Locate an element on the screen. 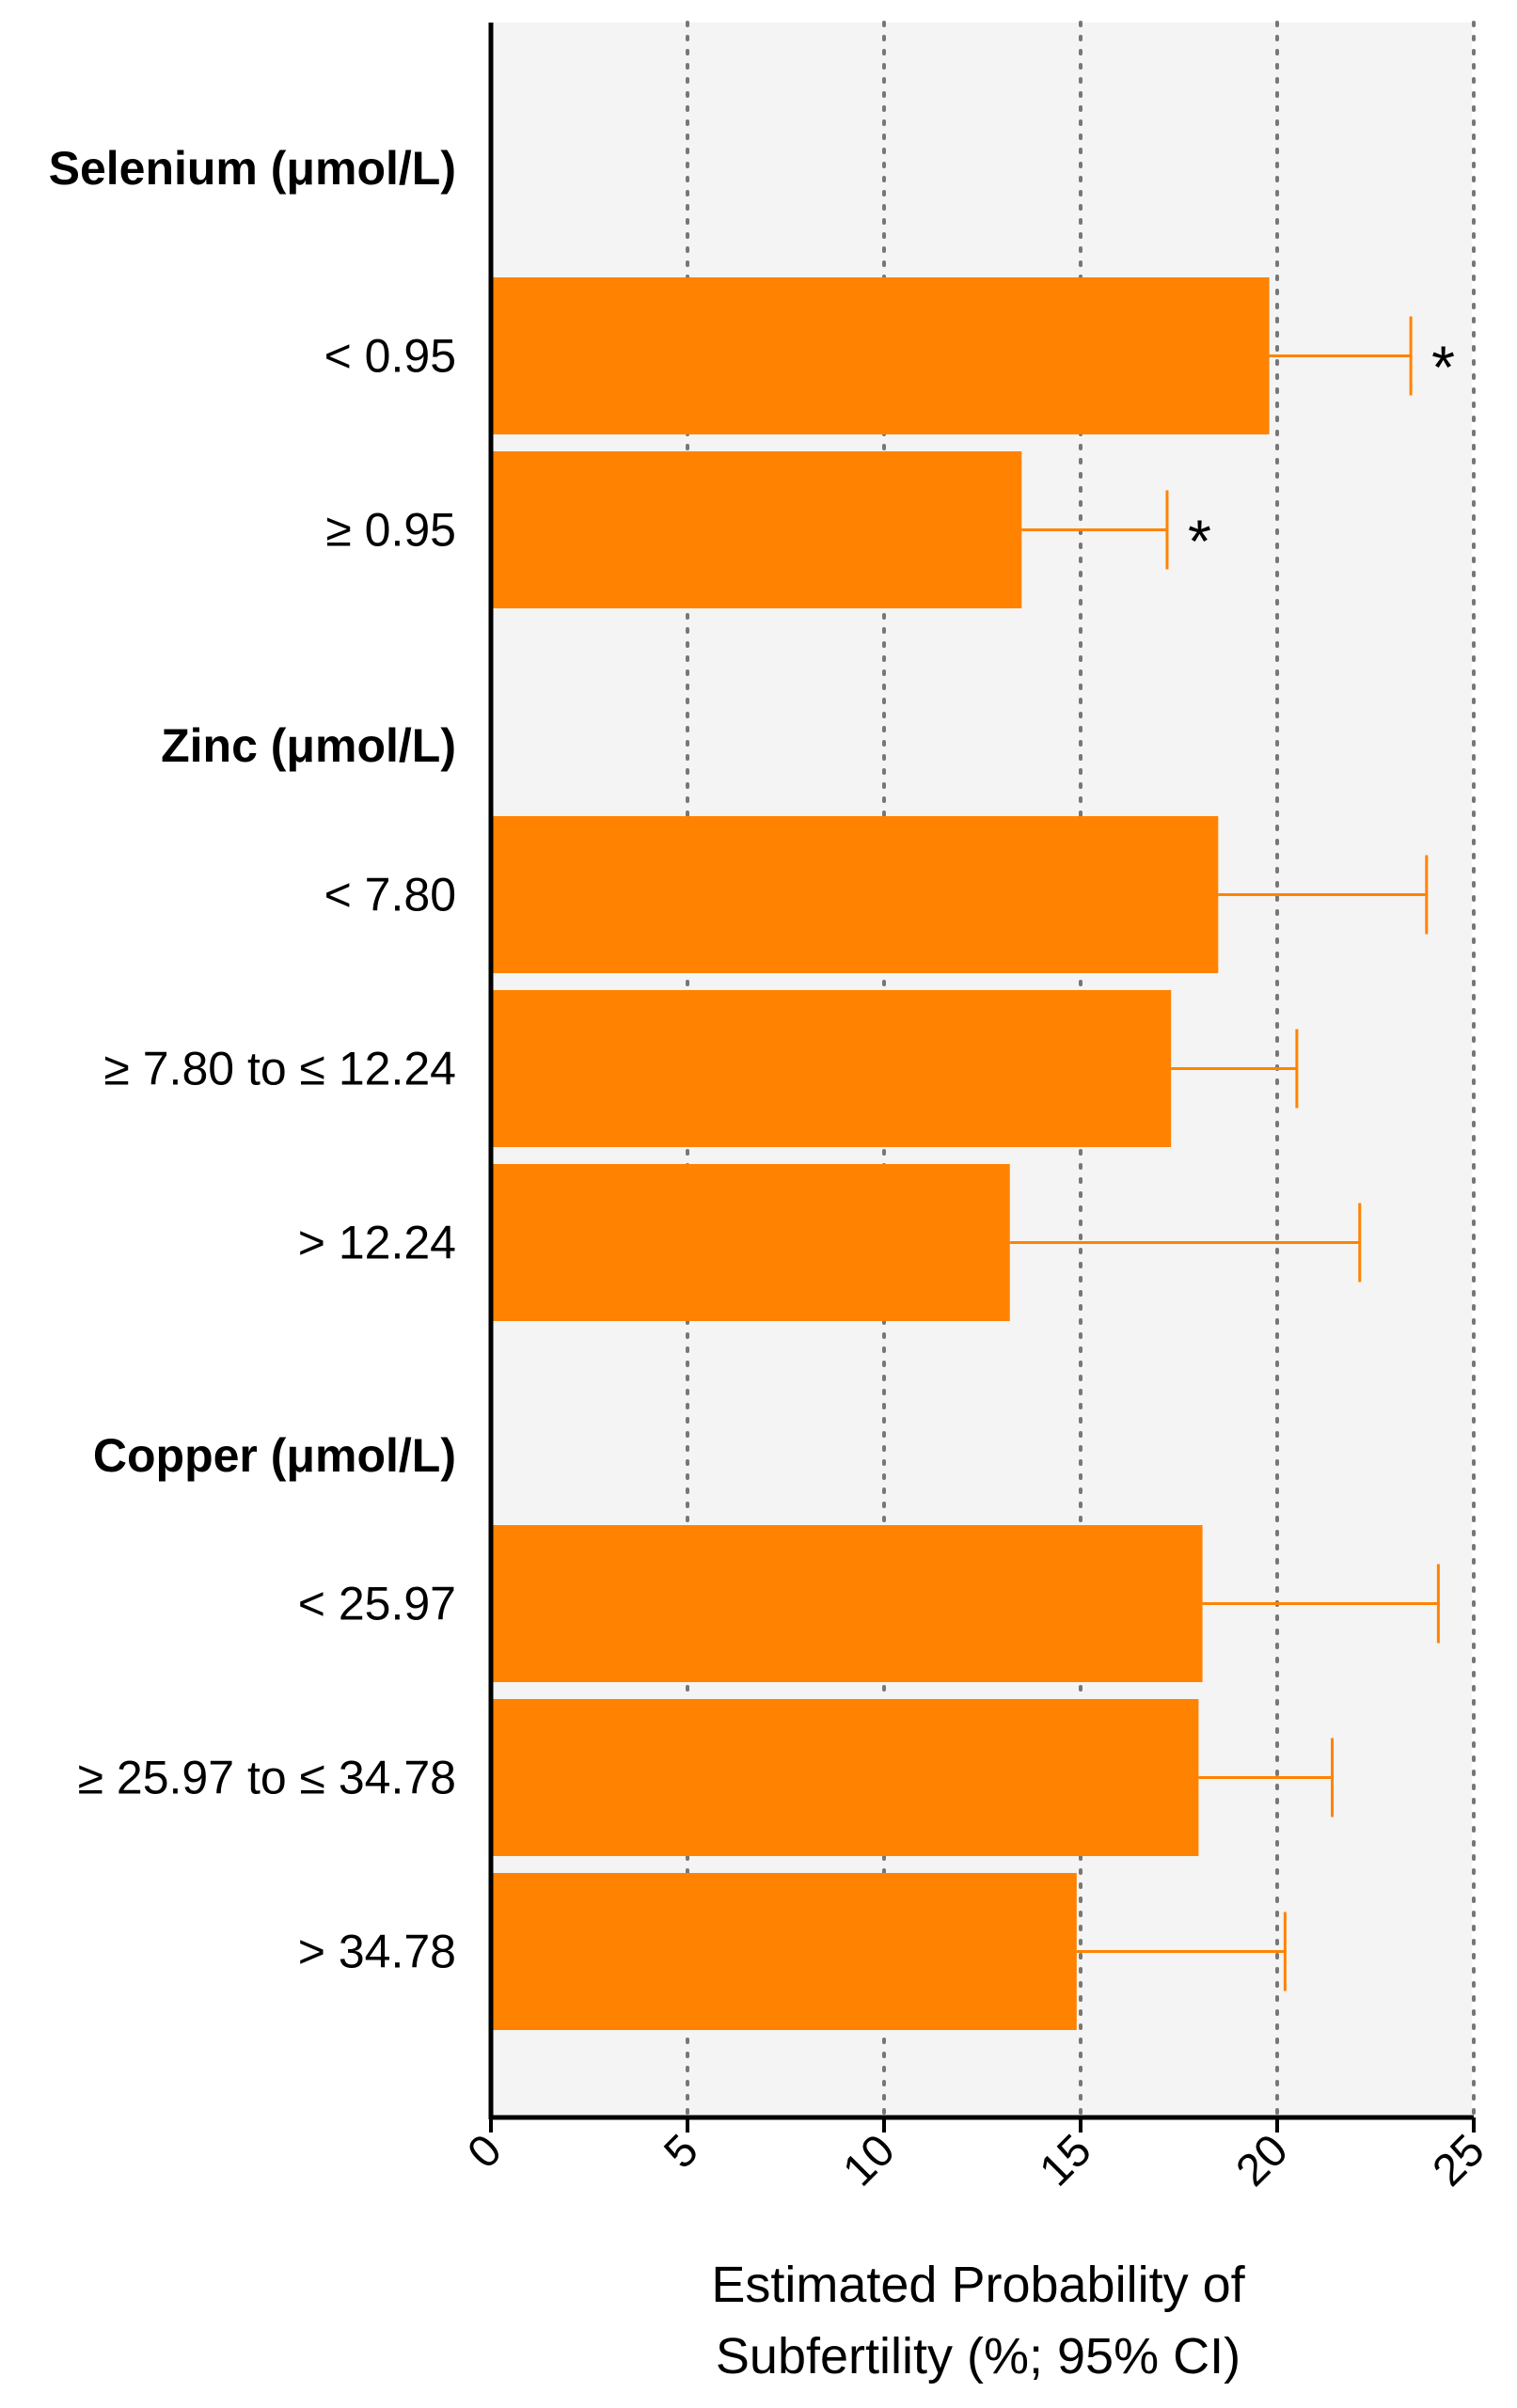 This screenshot has height=2408, width=1517. group-label-1: Zinc (μmol/L) is located at coordinates (308, 745).